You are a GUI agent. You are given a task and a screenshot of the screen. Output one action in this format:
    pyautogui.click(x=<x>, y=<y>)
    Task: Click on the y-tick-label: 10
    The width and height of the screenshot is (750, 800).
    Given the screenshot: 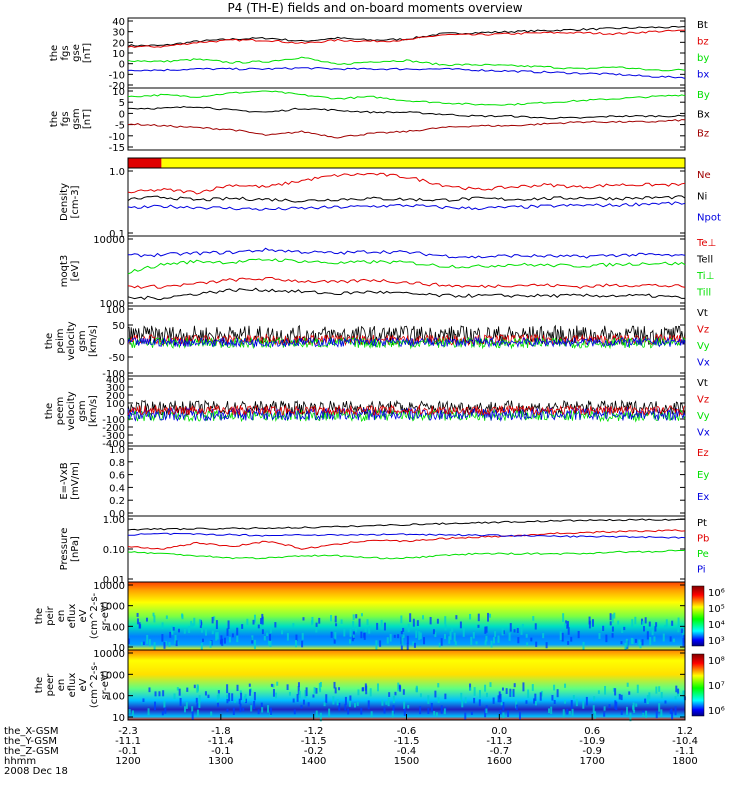 What is the action you would take?
    pyautogui.click(x=118, y=92)
    